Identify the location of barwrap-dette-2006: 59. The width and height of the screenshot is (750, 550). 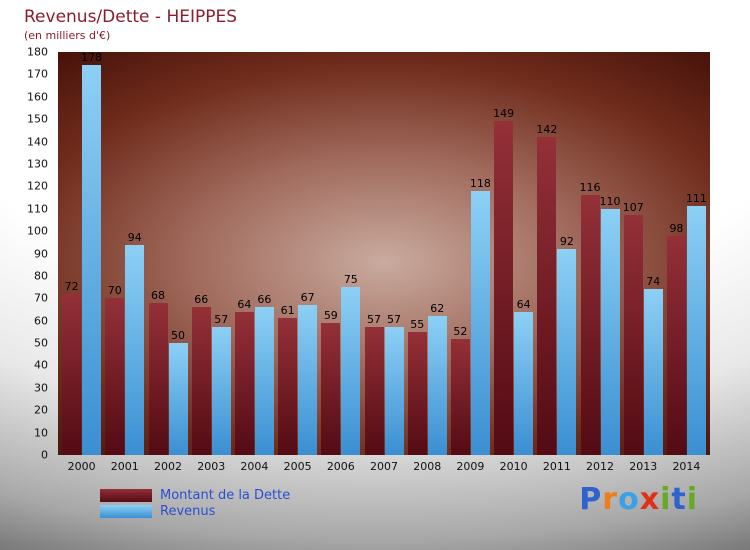
(331, 253).